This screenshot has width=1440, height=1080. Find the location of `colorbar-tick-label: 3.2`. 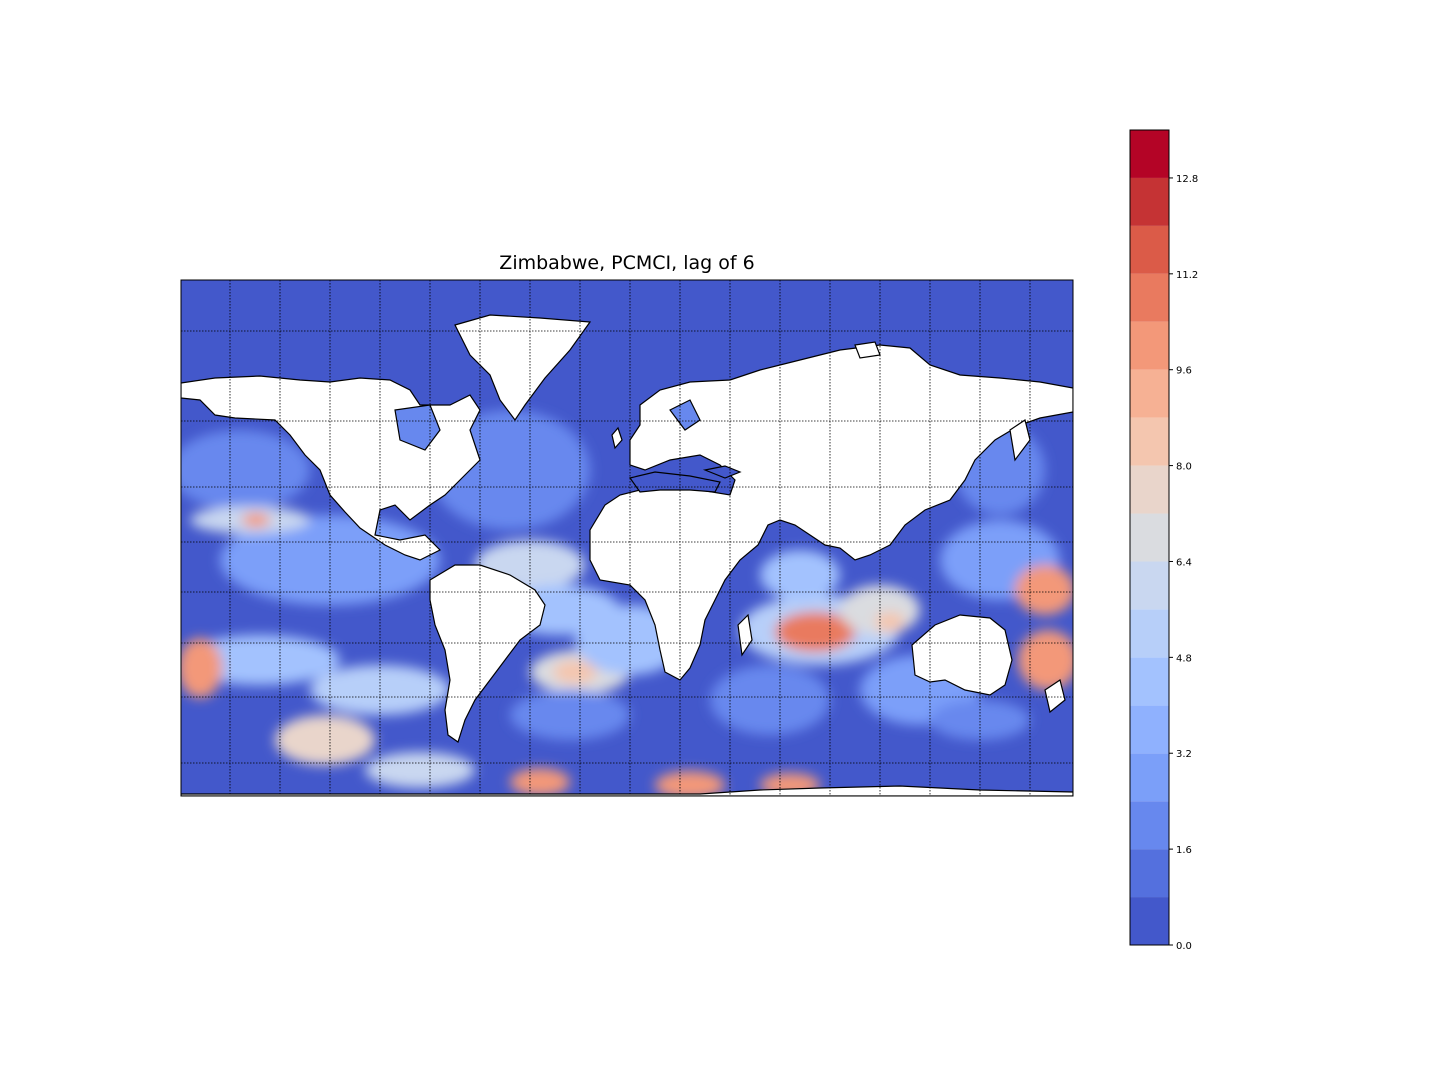

colorbar-tick-label: 3.2 is located at coordinates (1184, 754).